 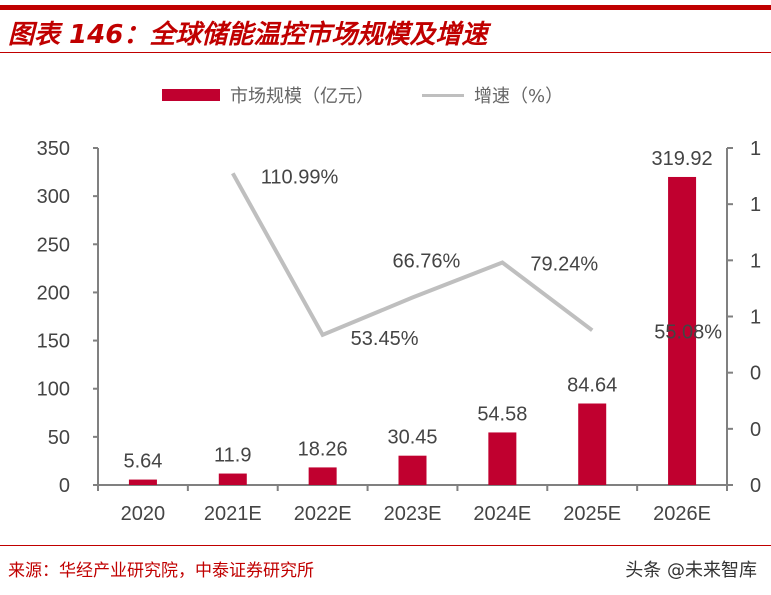 I want to click on left-tick-label: 150, so click(x=53, y=342).